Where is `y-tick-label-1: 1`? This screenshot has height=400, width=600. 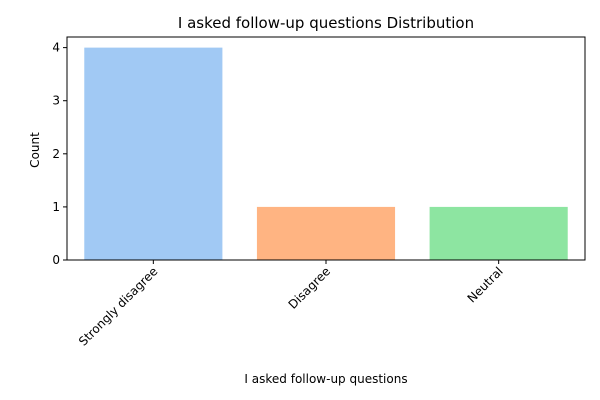 y-tick-label-1: 1 is located at coordinates (56, 207).